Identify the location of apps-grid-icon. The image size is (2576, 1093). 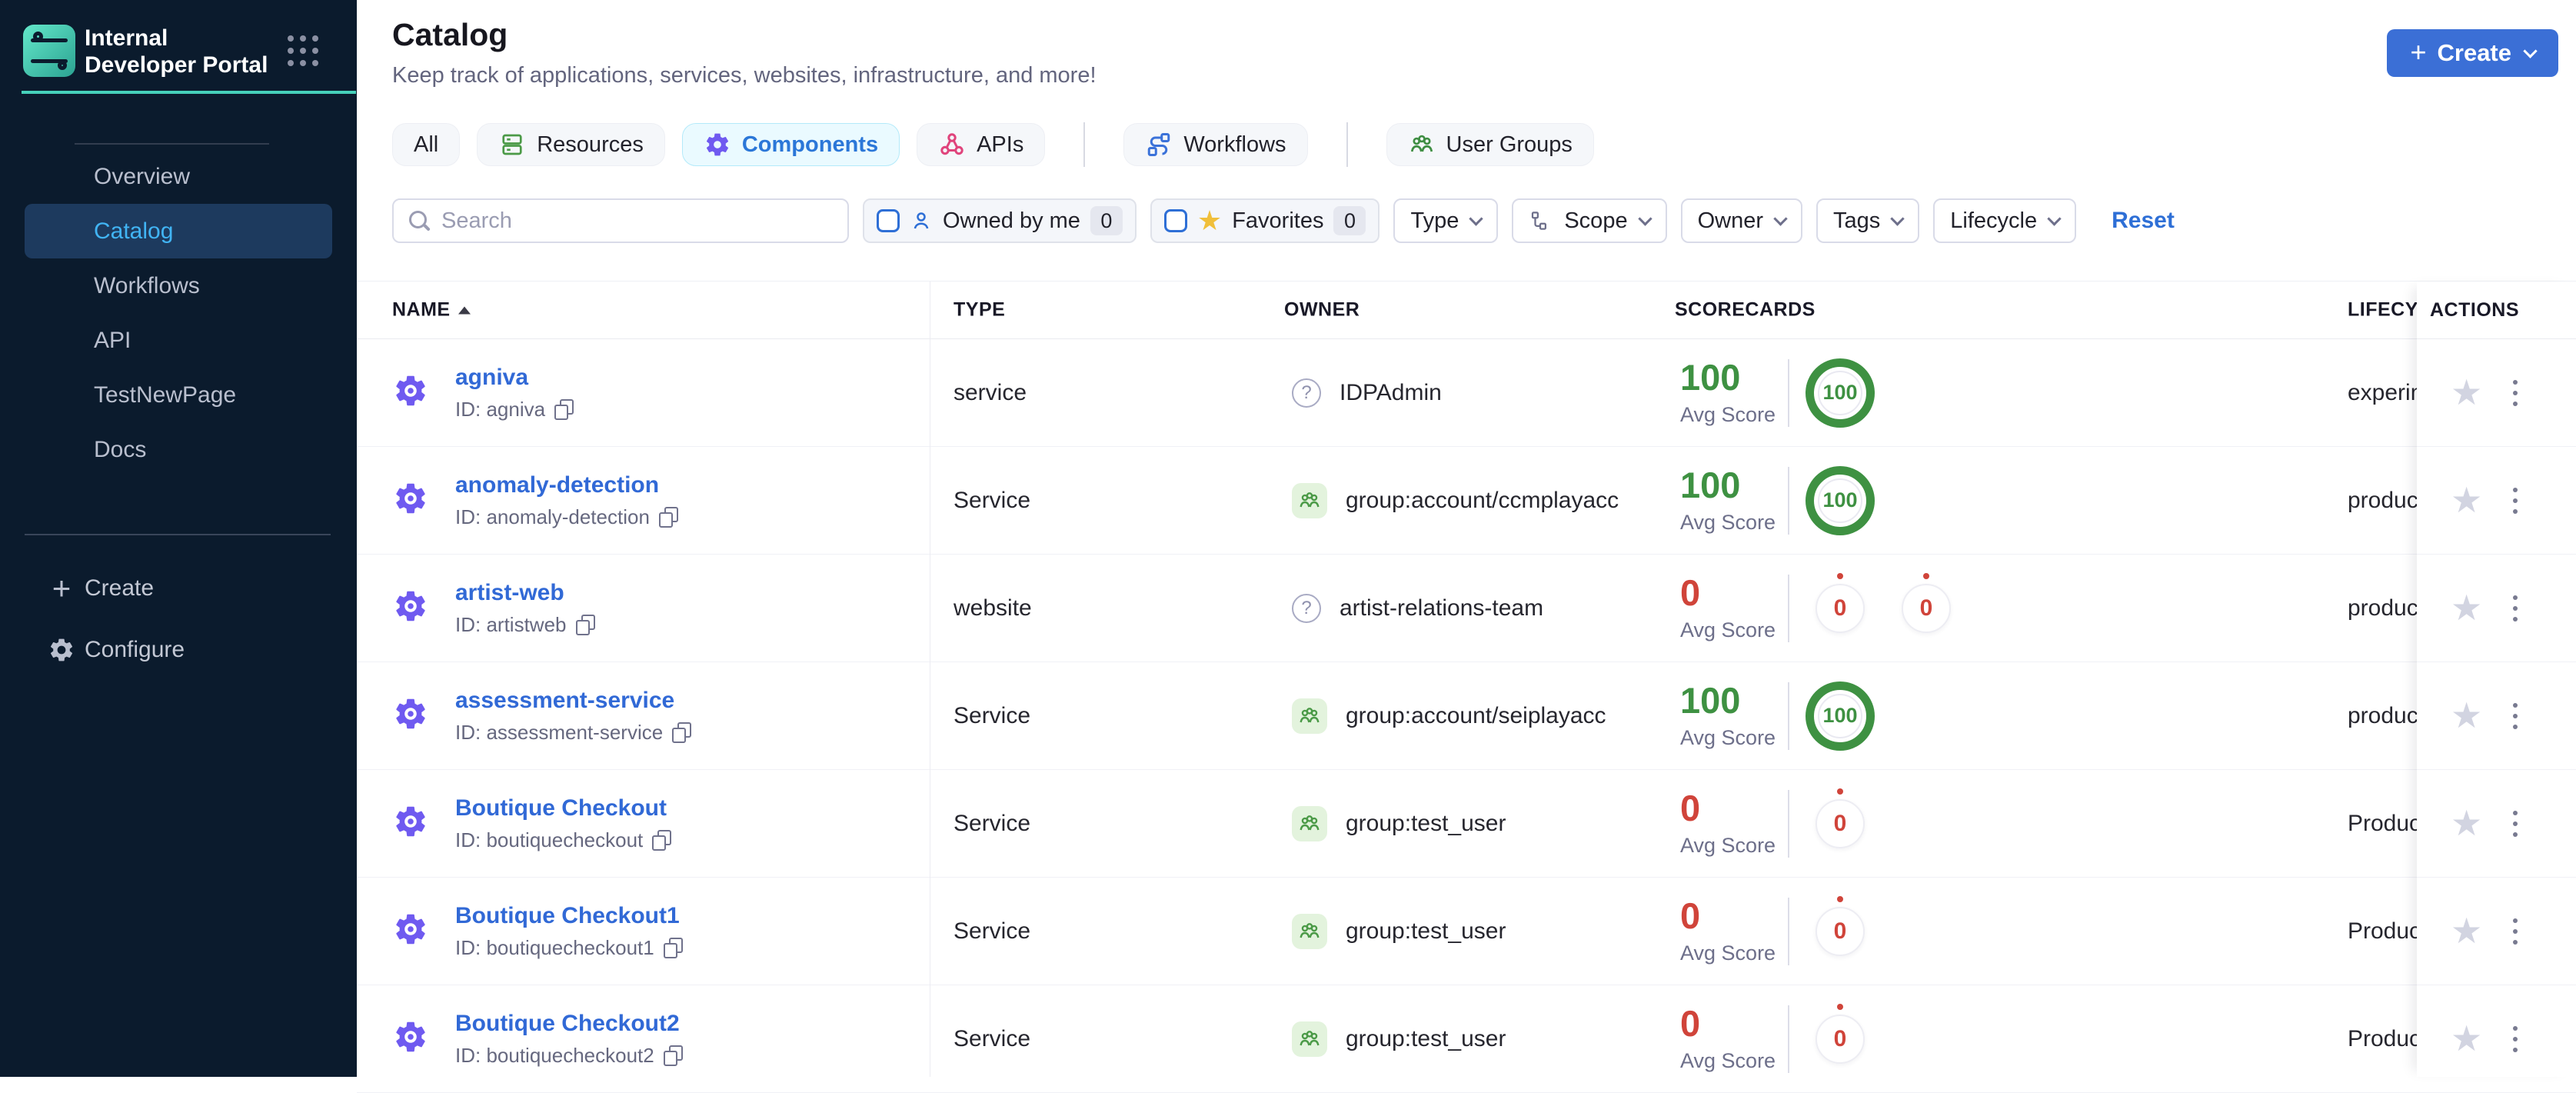
(304, 51).